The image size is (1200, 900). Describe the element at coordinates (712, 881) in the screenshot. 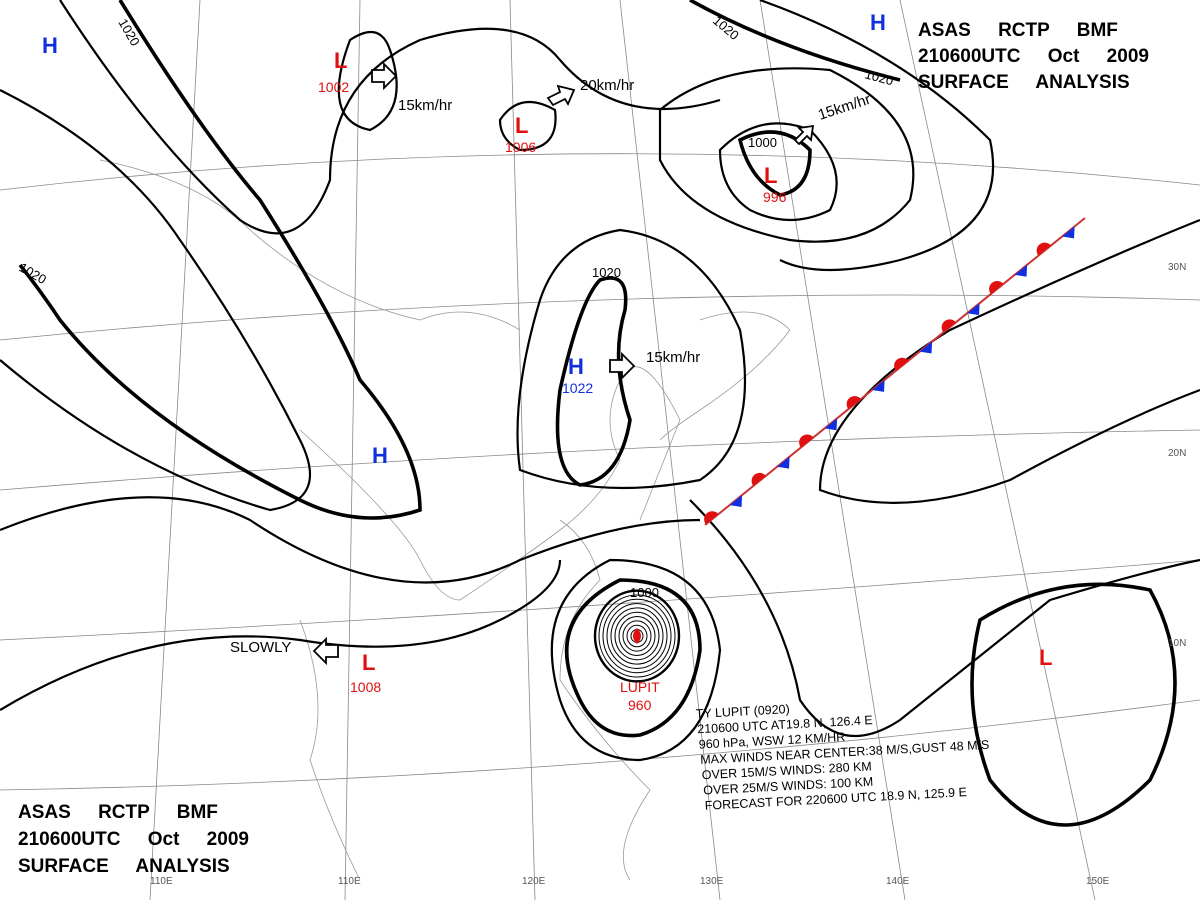

I see `longitude-label: 130E` at that location.